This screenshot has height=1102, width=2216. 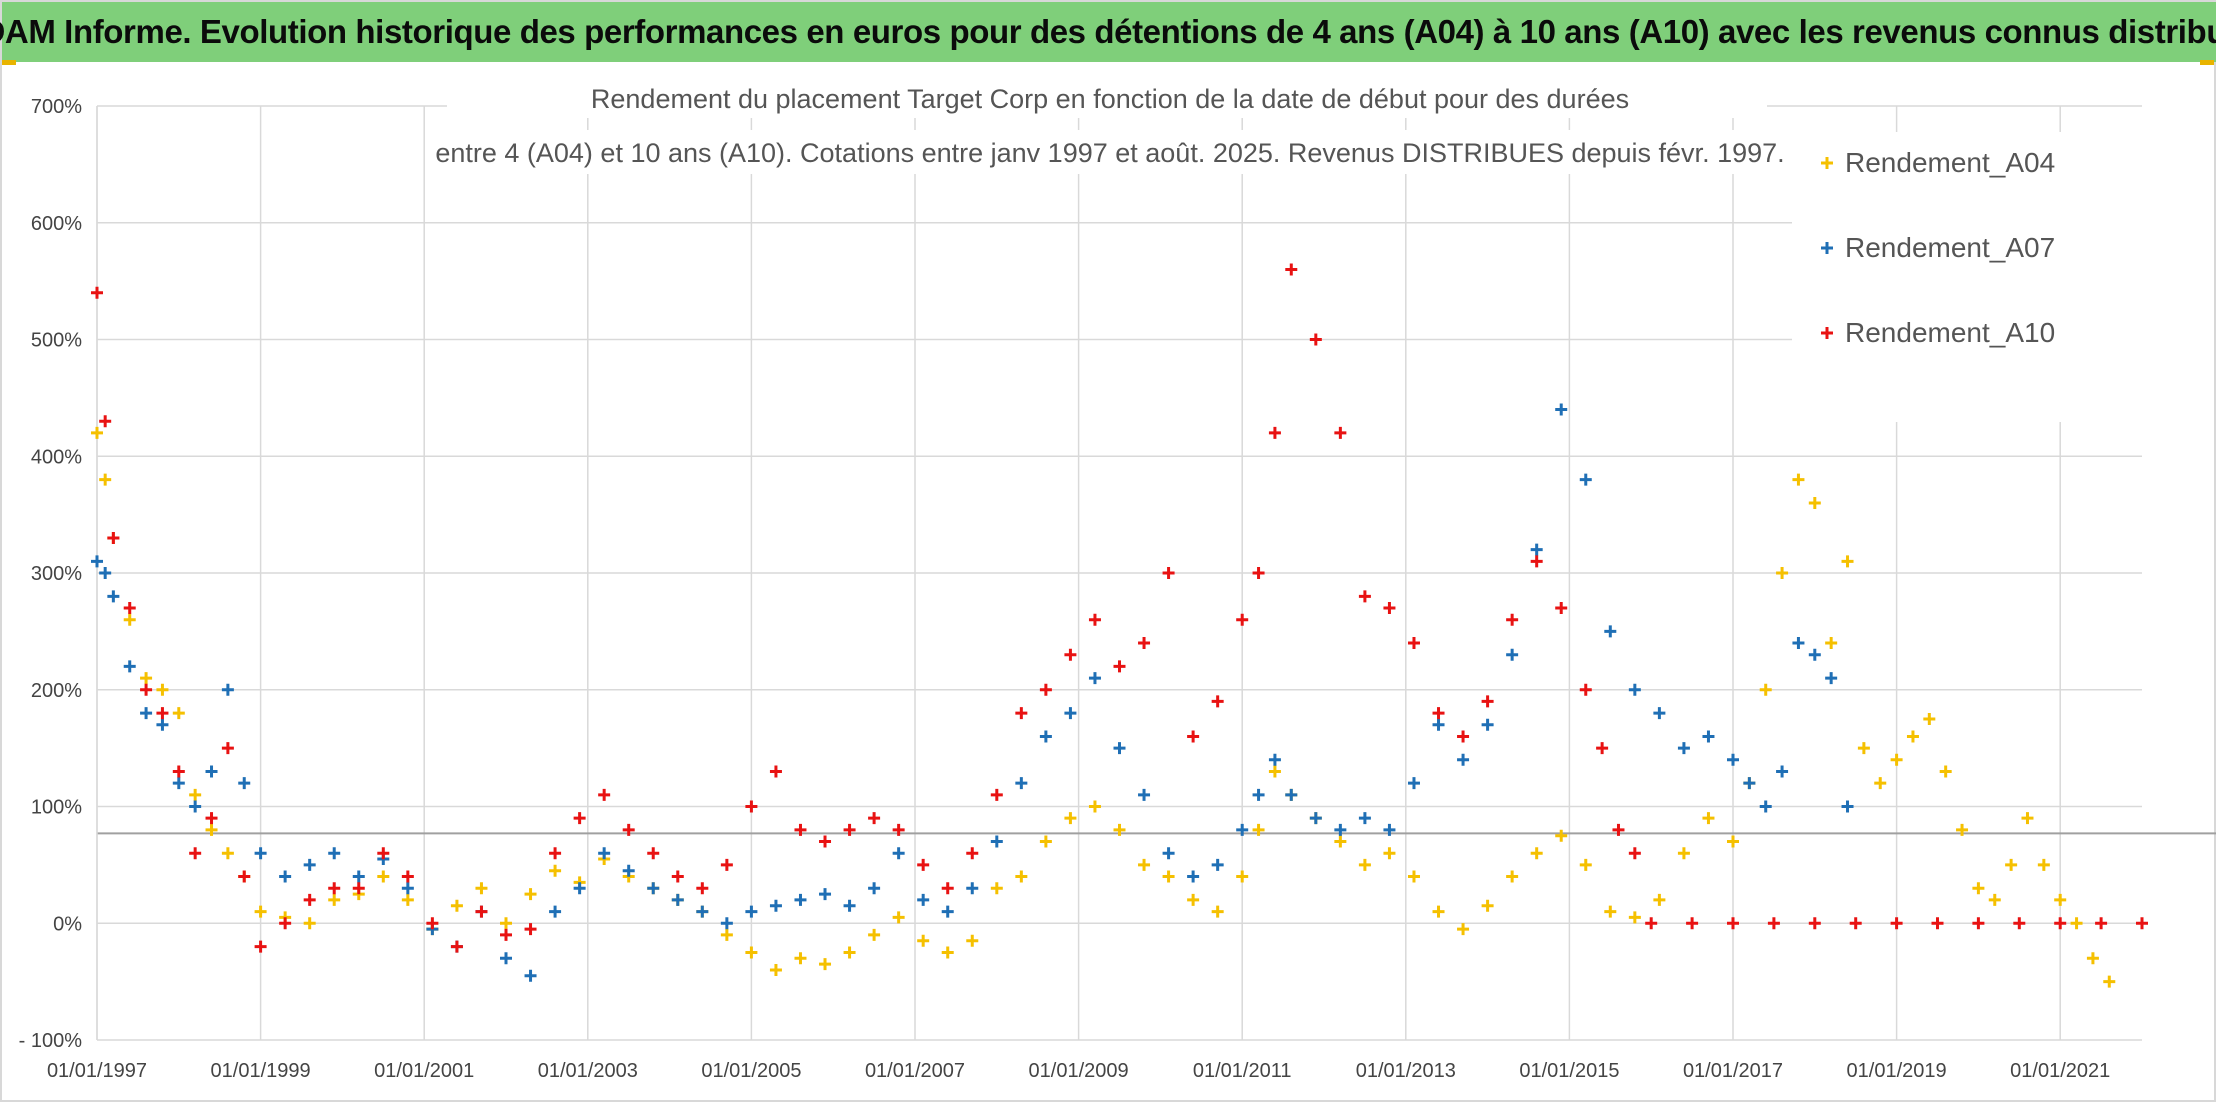 What do you see at coordinates (1827, 248) in the screenshot?
I see `legend-marker` at bounding box center [1827, 248].